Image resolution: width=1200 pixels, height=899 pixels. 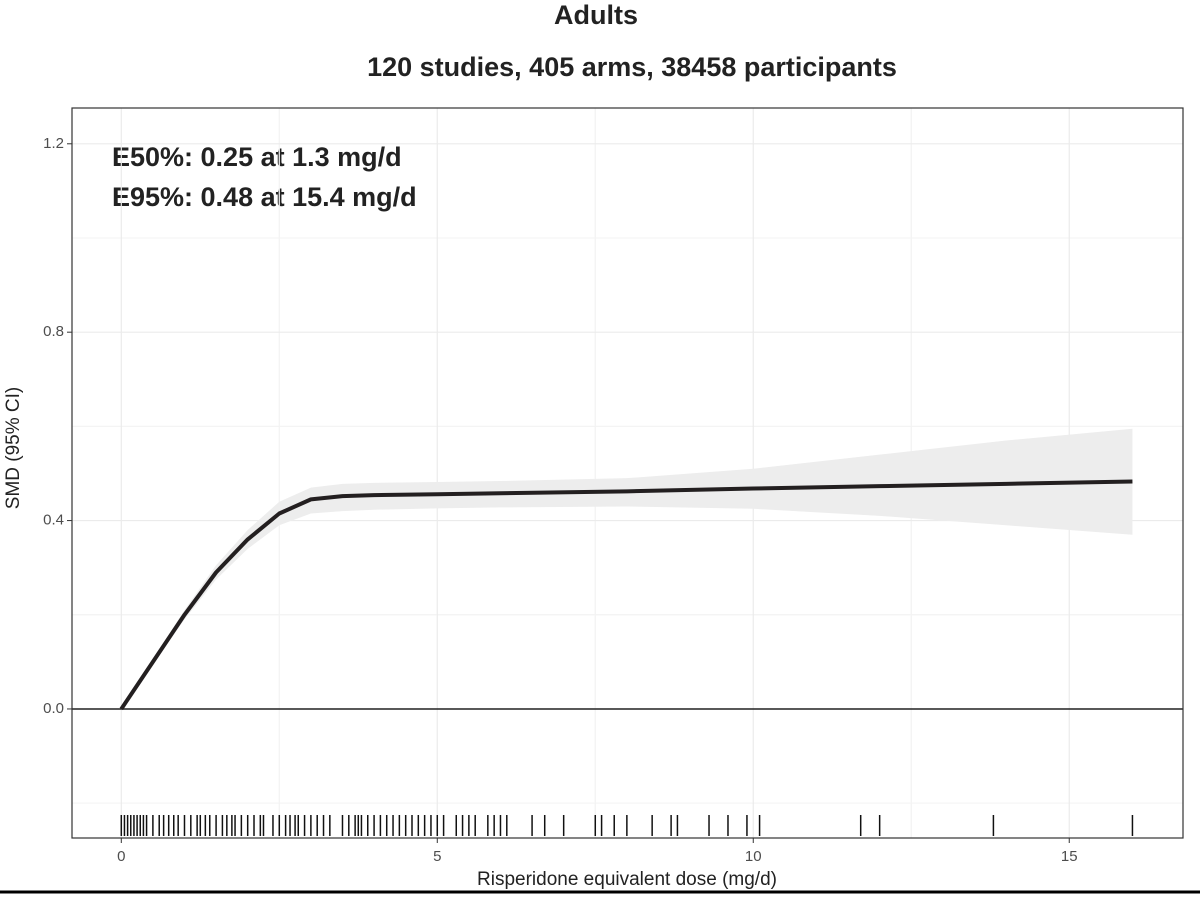 I want to click on y-tick-label: 0.4, so click(x=53, y=520).